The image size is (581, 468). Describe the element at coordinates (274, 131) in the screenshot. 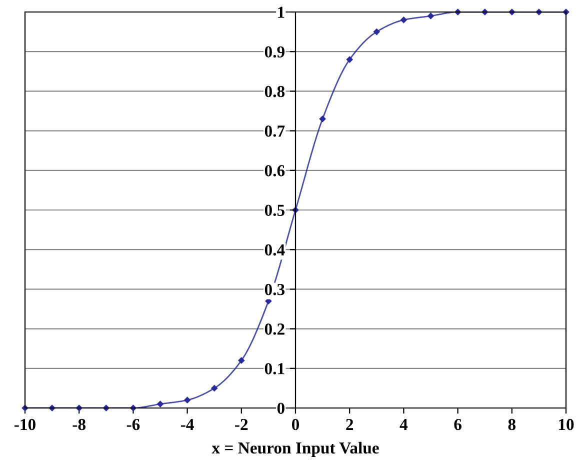

I see `y-tick-label: 0.7` at that location.